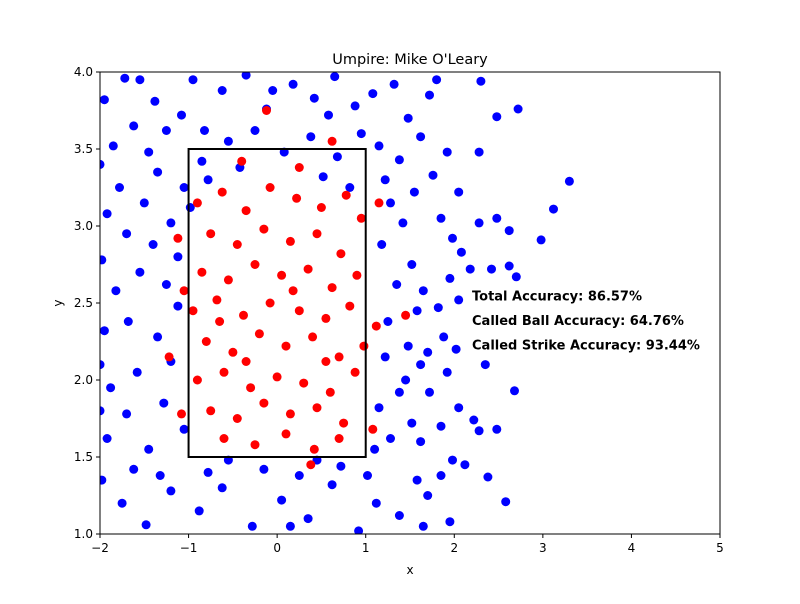  Describe the element at coordinates (83, 72) in the screenshot. I see `y-tick-label: 4.0` at that location.